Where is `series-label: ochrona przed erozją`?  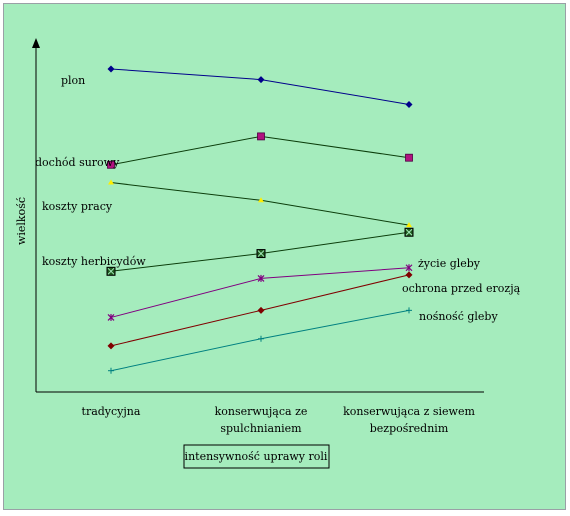 series-label: ochrona przed erozją is located at coordinates (461, 288).